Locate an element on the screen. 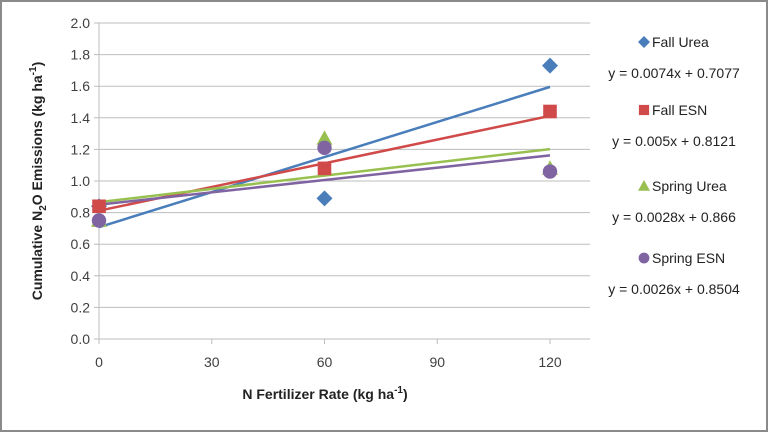  y-tick-label: 1.4 is located at coordinates (81, 118).